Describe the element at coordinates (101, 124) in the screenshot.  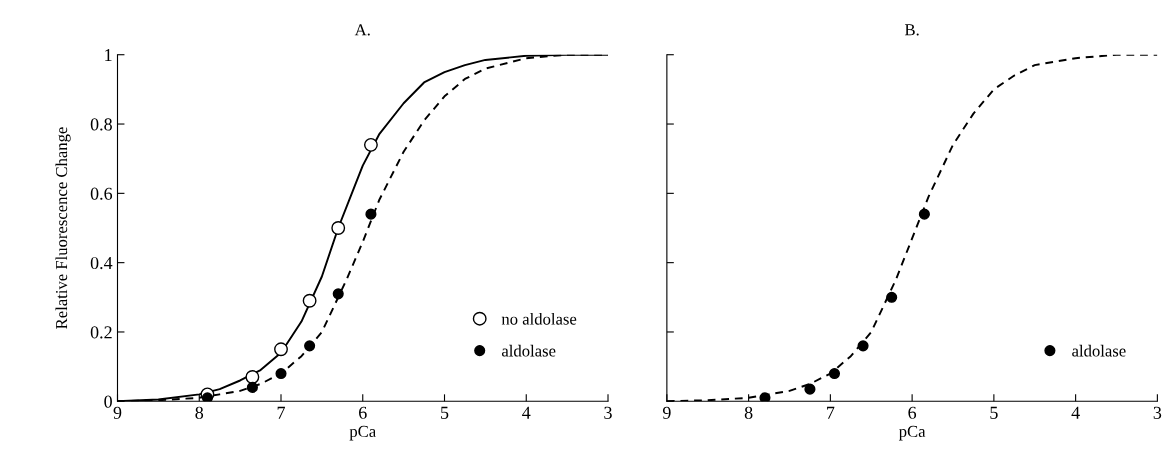
I see `y-tick-label: 0.8` at that location.